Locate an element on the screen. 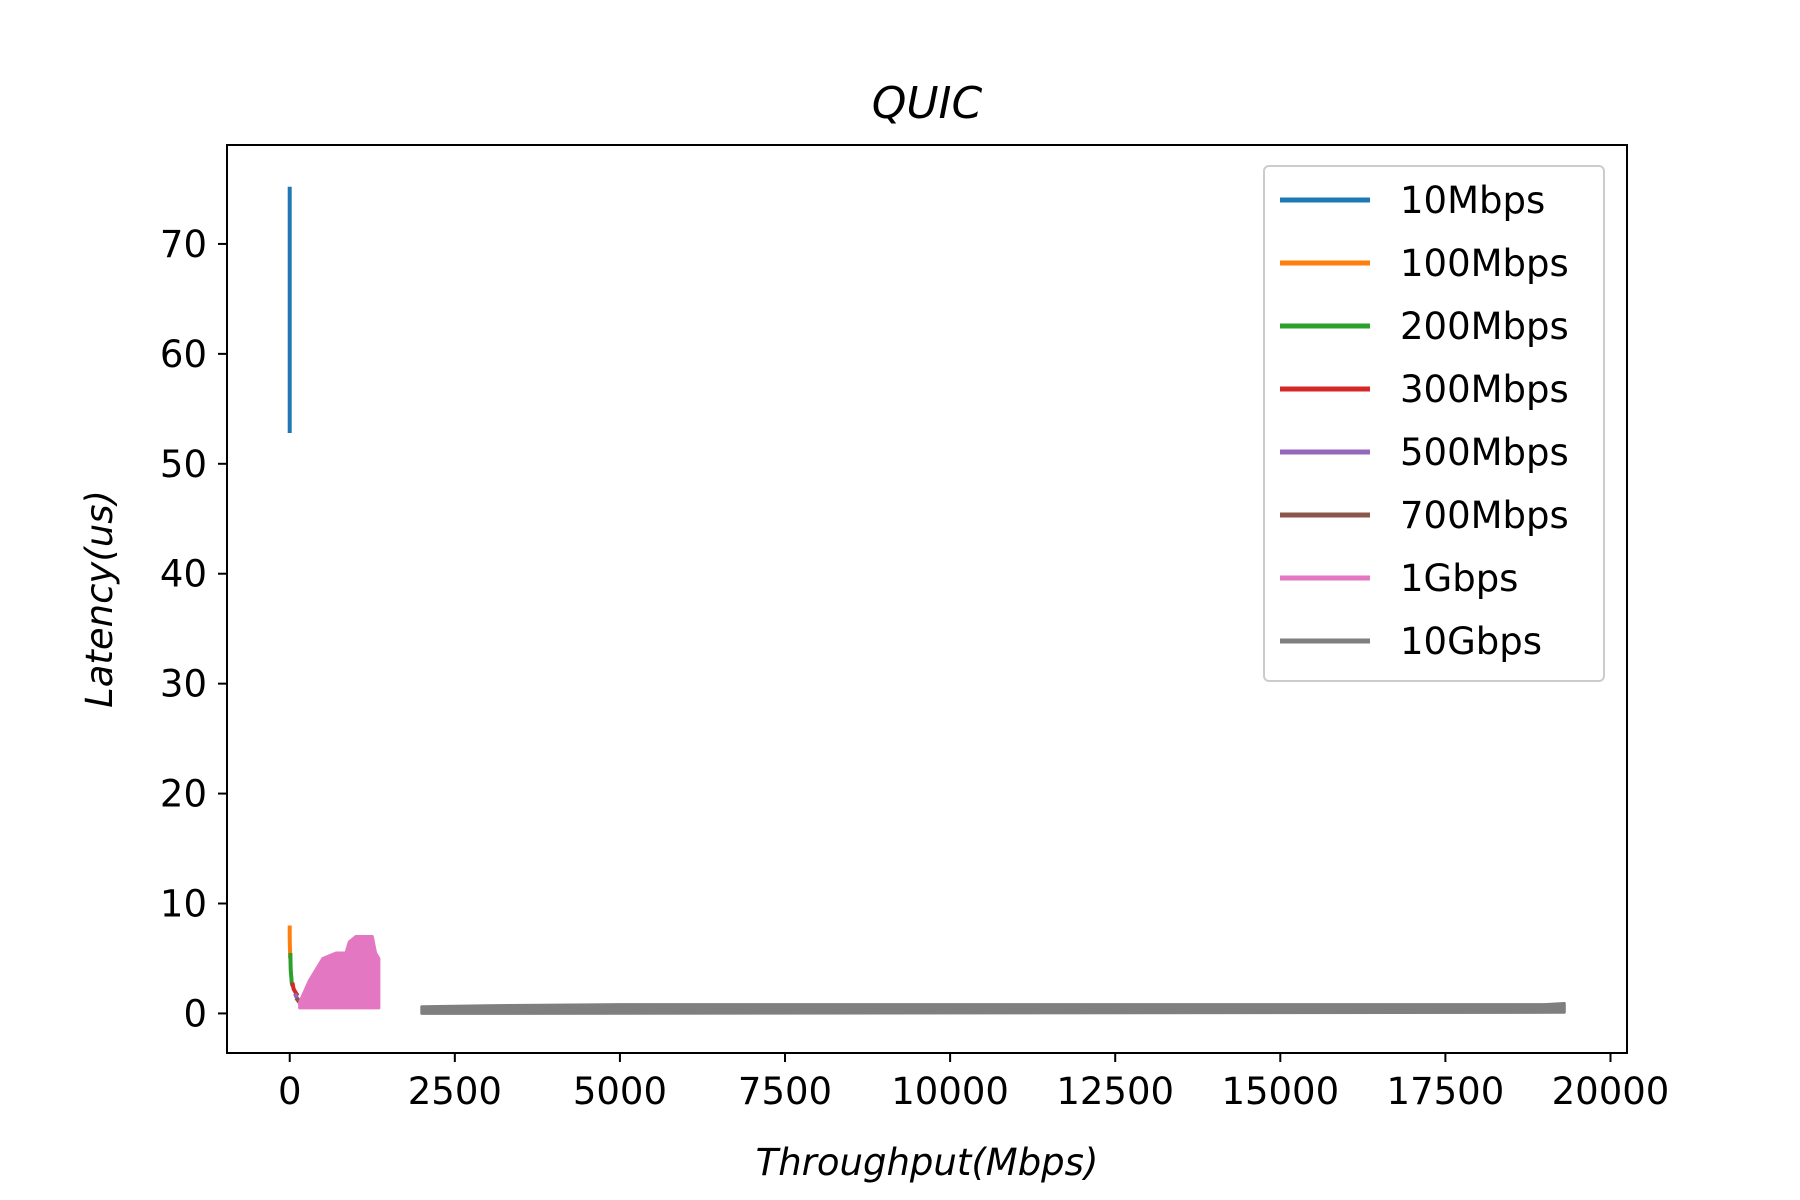  series-line-200mbps is located at coordinates (291, 969).